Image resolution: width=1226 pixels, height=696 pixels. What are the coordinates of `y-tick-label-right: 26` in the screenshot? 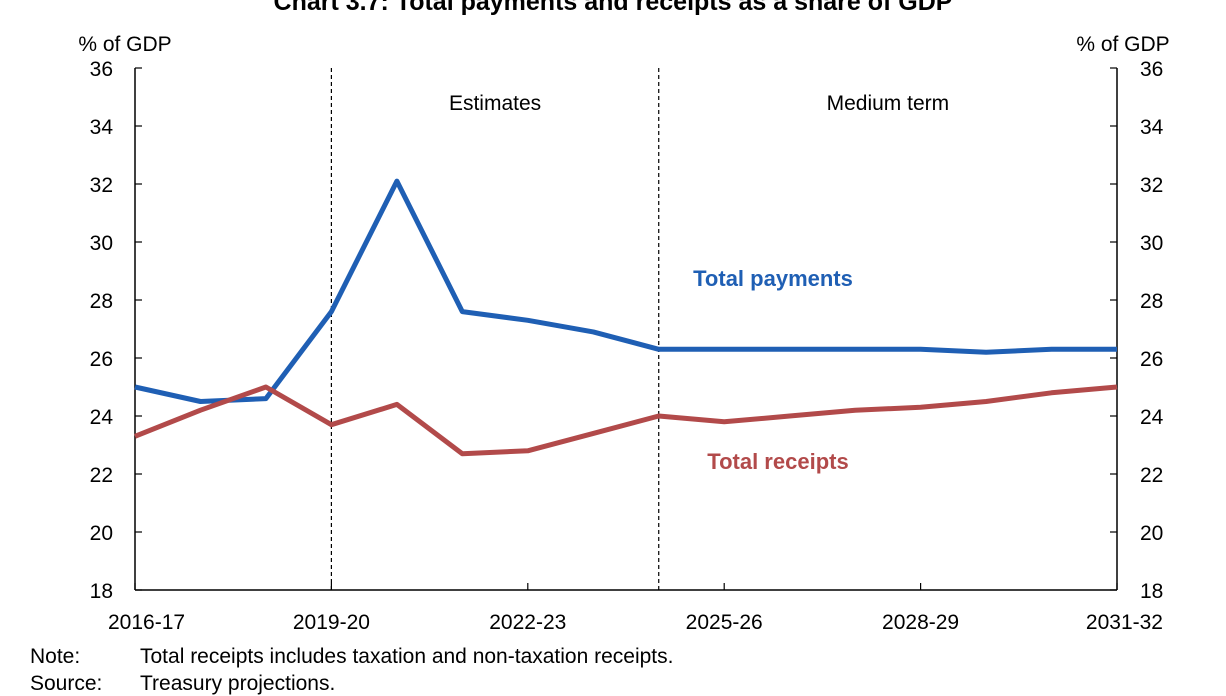 It's located at (1151, 359).